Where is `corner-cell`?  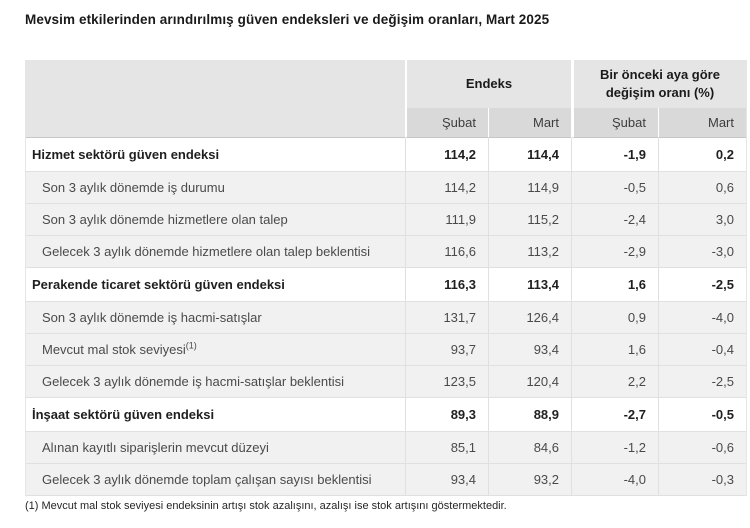 corner-cell is located at coordinates (215, 99).